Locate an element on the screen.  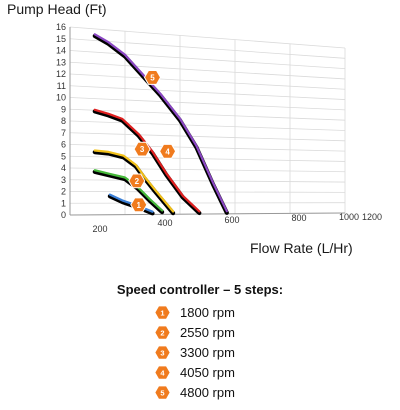
legend-badge-number: 1 is located at coordinates (162, 312).